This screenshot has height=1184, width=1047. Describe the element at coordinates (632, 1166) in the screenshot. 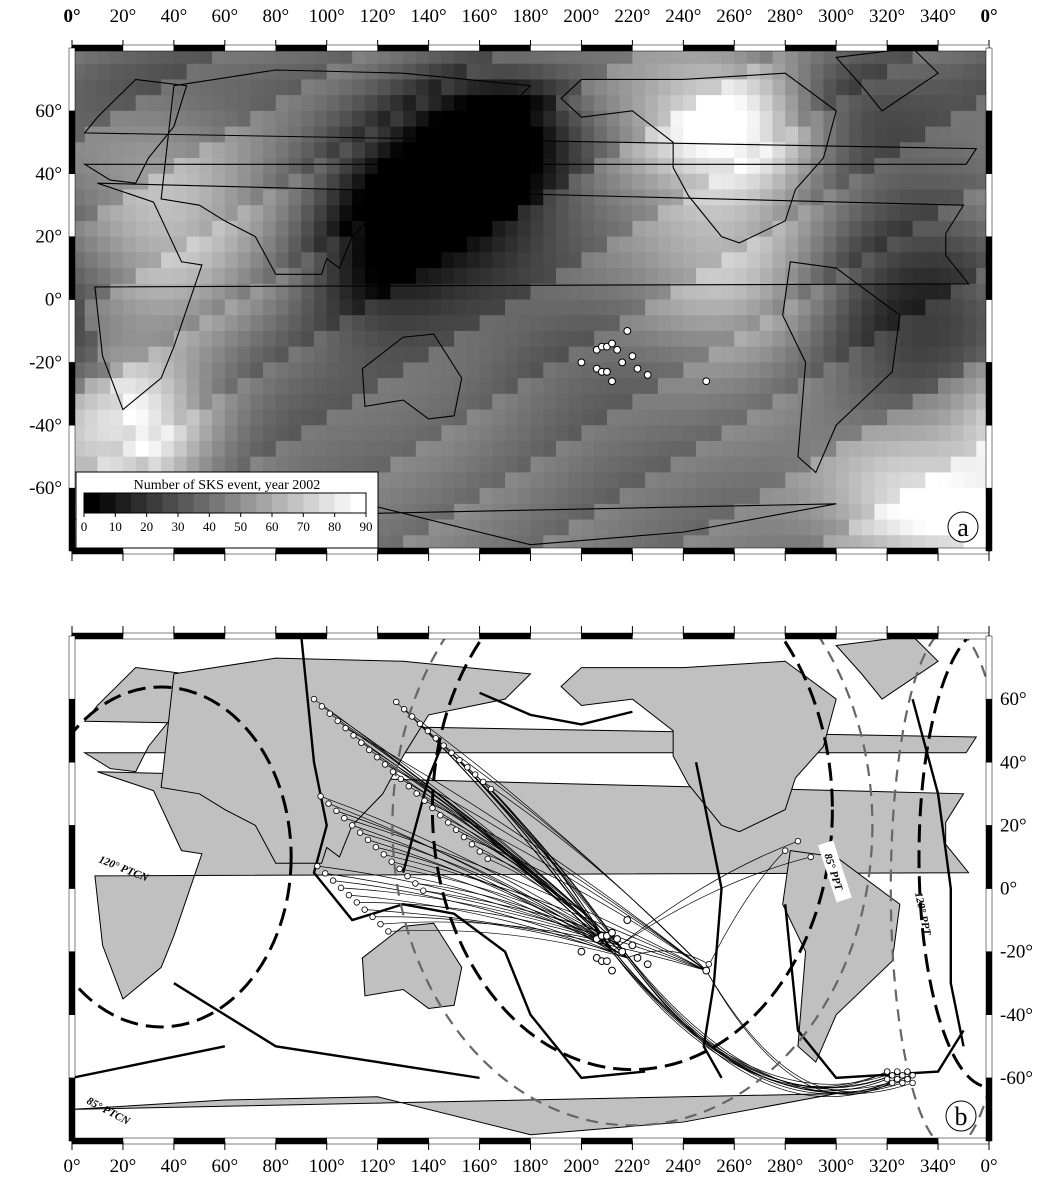

I see `bottom-lon-label: 220°` at that location.